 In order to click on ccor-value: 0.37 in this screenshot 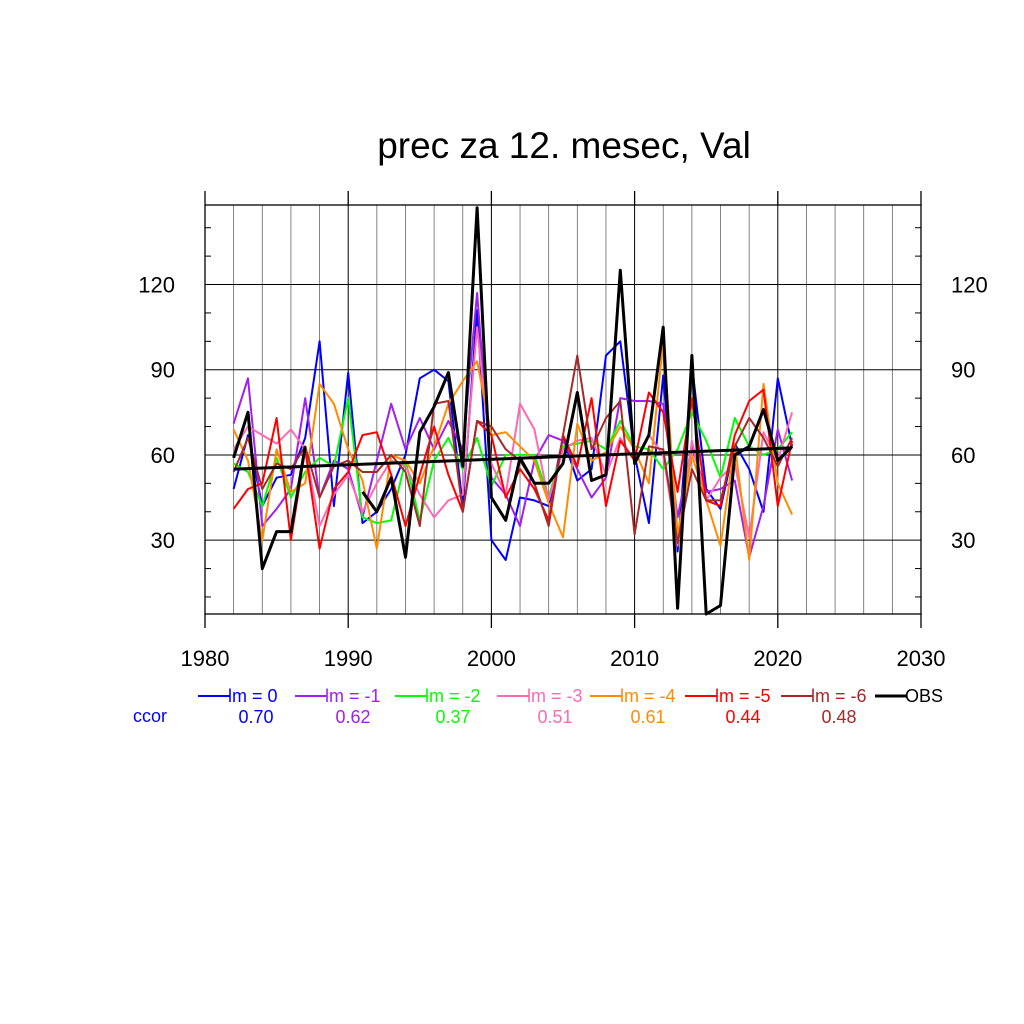, I will do `click(452, 717)`.